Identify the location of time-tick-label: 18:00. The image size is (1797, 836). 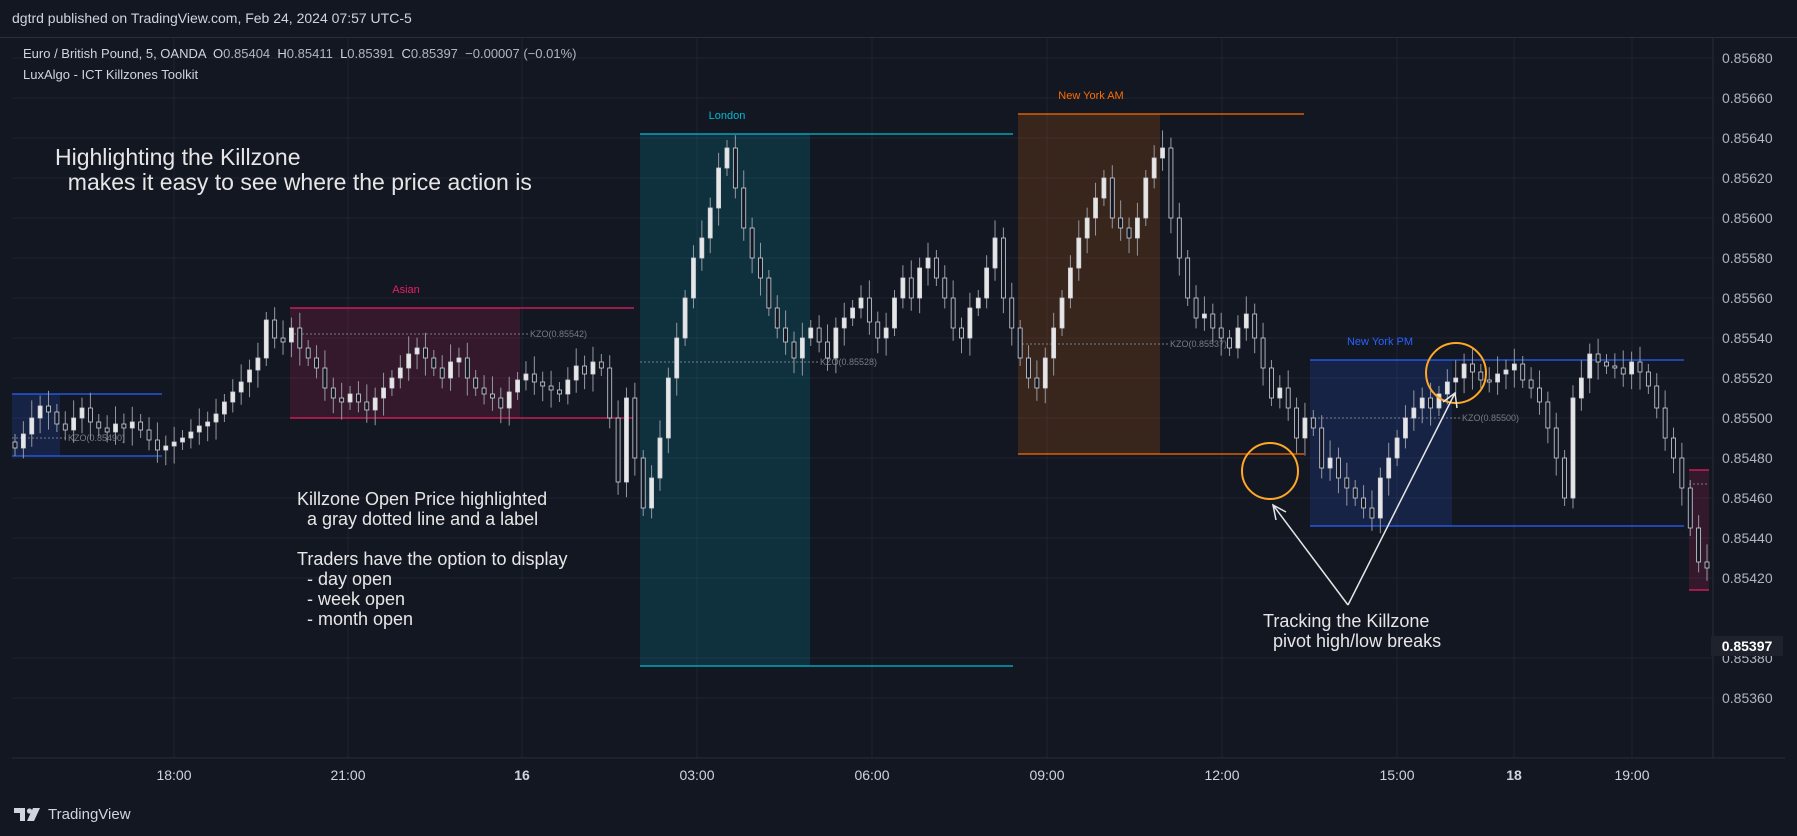
(173, 775).